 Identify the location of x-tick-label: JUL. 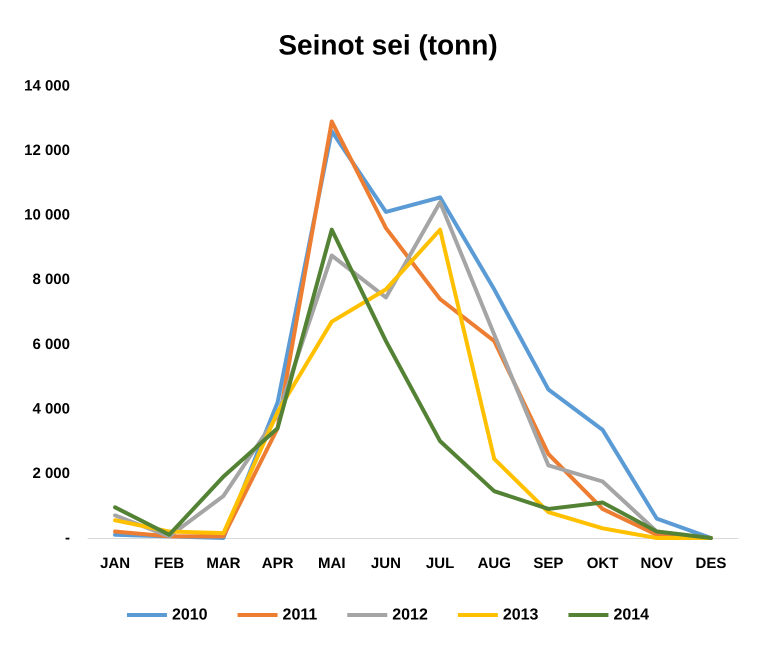
(440, 563).